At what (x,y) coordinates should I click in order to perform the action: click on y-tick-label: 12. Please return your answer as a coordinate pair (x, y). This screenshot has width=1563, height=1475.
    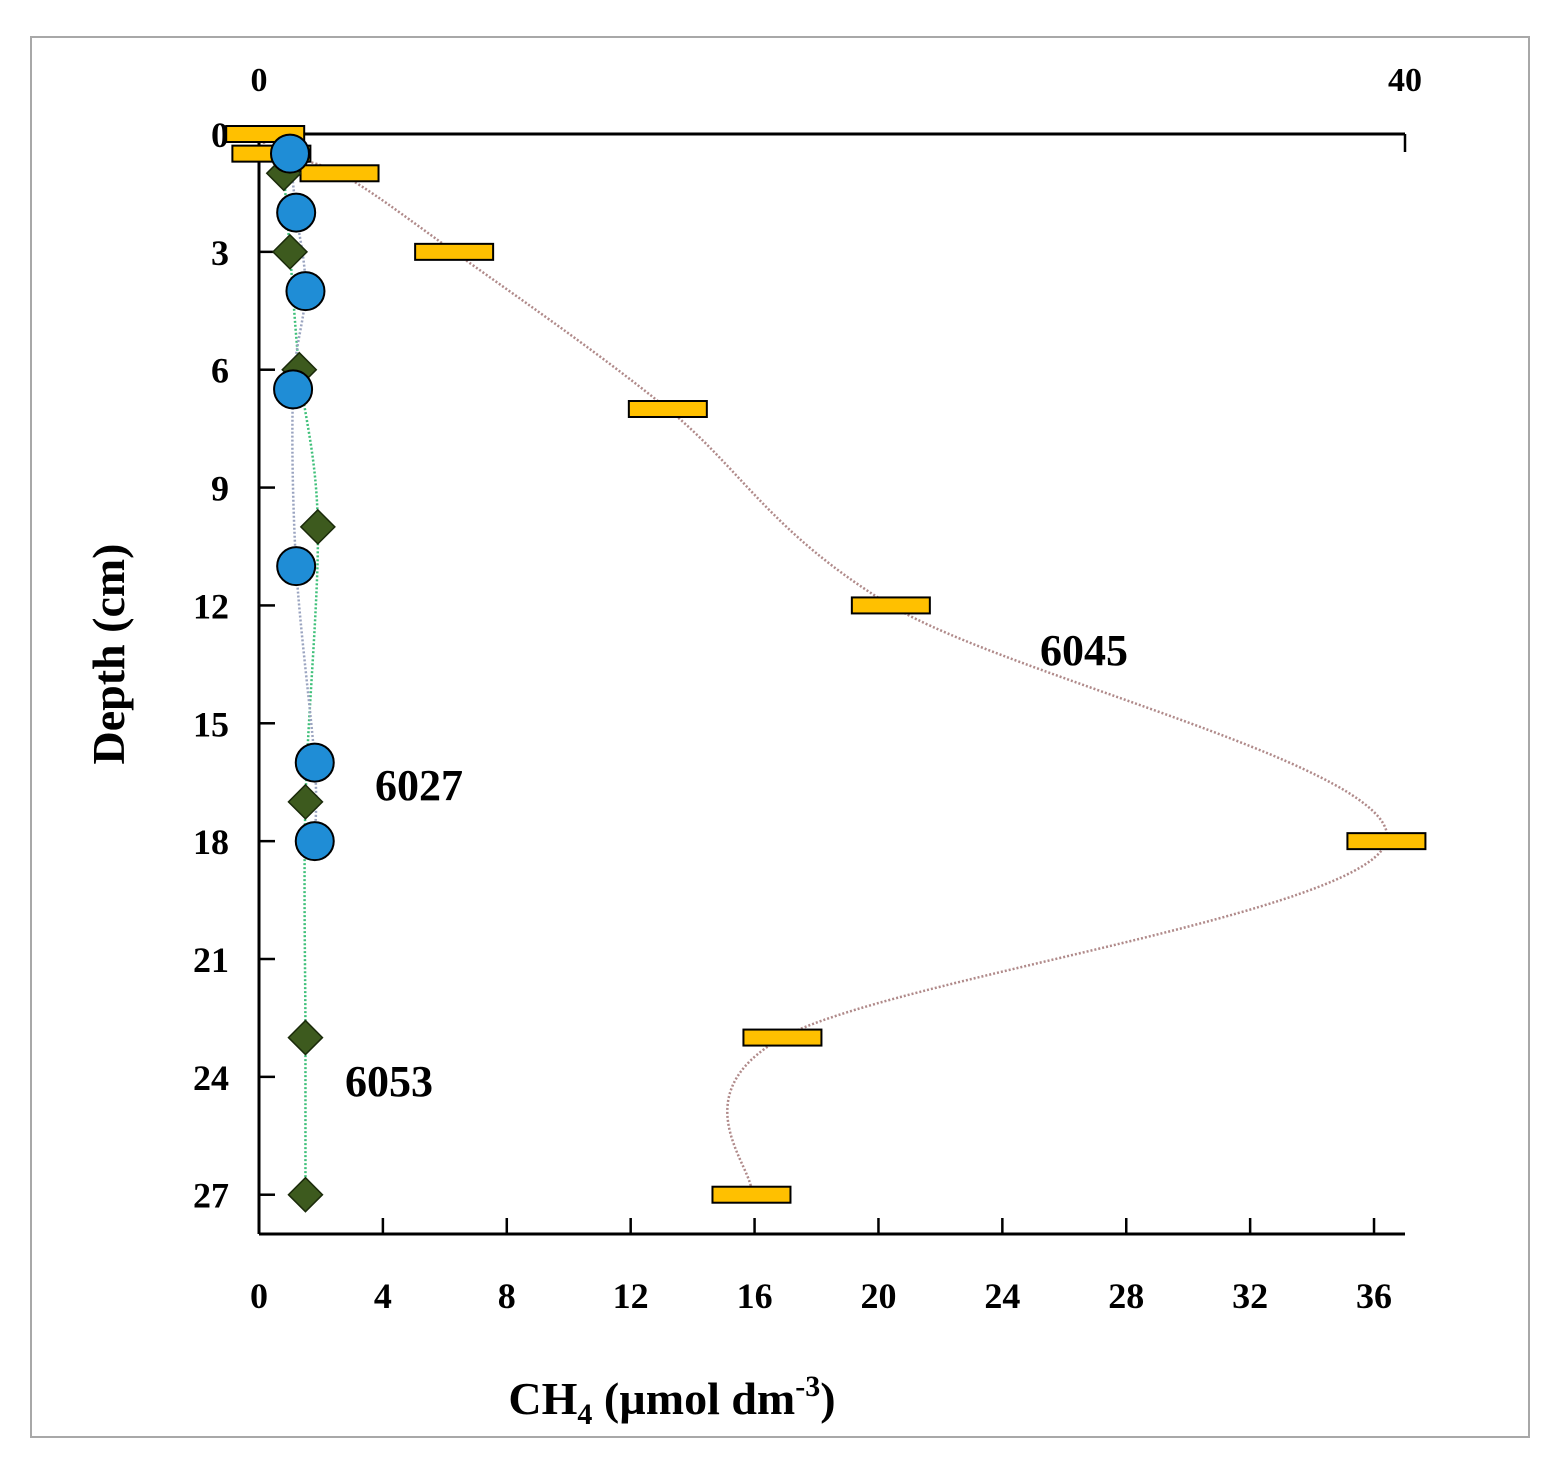
    Looking at the image, I should click on (211, 606).